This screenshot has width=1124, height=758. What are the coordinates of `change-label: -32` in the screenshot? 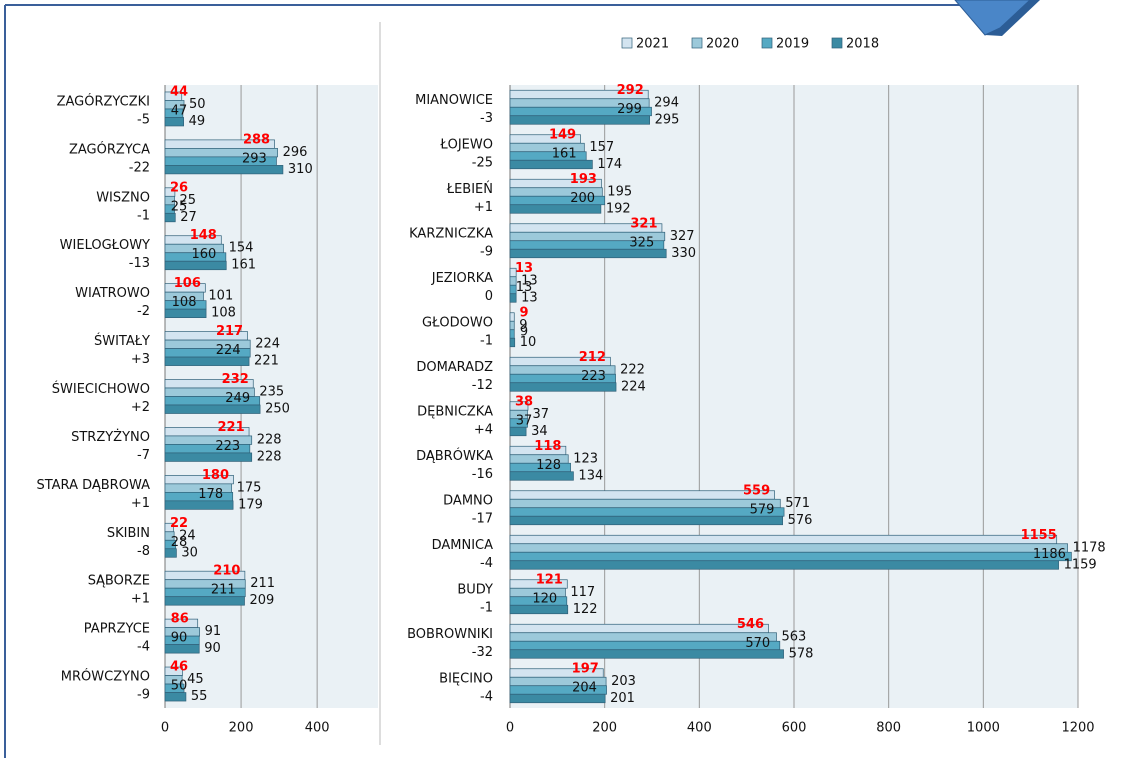 It's located at (482, 652).